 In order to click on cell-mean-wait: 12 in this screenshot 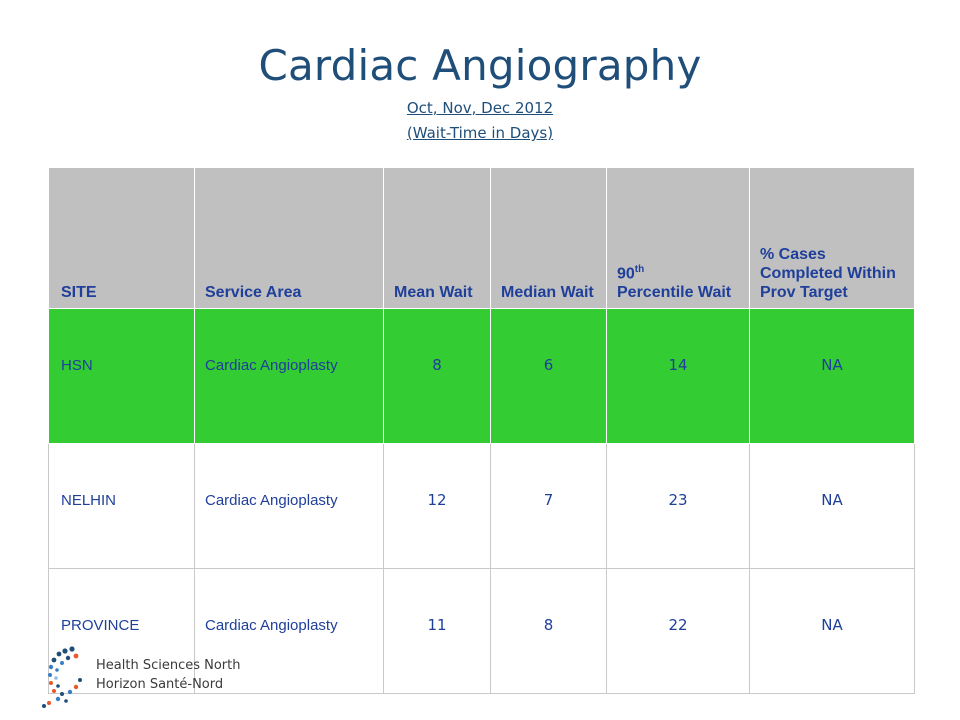, I will do `click(437, 506)`.